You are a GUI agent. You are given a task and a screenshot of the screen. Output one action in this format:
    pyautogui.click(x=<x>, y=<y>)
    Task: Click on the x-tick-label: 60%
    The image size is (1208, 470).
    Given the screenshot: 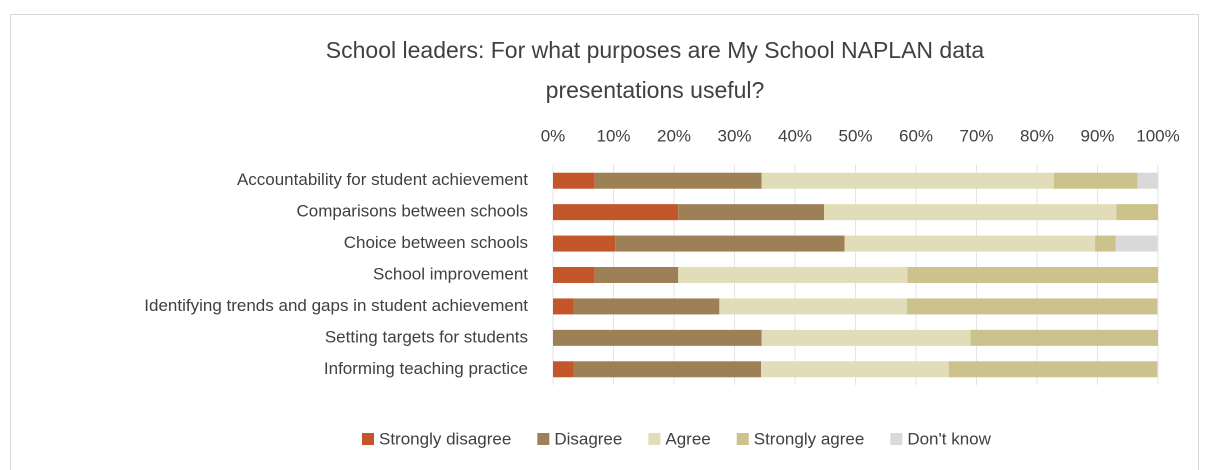 What is the action you would take?
    pyautogui.click(x=916, y=135)
    